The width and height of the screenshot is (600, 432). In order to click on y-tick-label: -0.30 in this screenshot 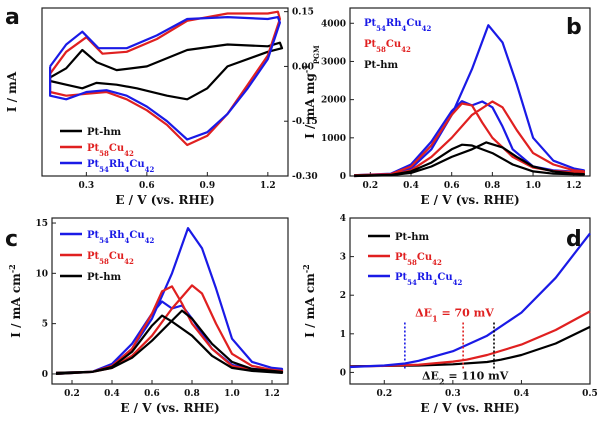, I will do `click(305, 177)`.